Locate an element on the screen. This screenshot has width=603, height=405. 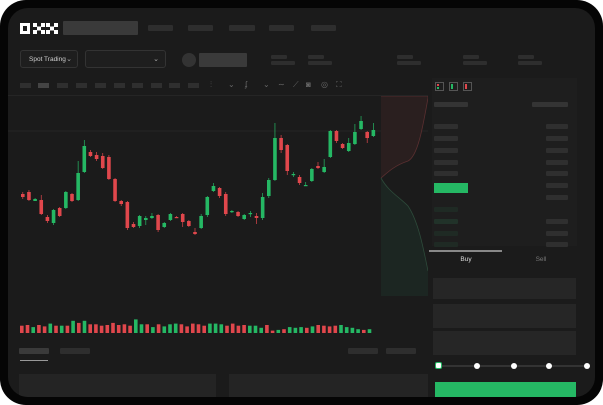
market-type-dropdown: Spot Trading ⌄ is located at coordinates (49, 59).